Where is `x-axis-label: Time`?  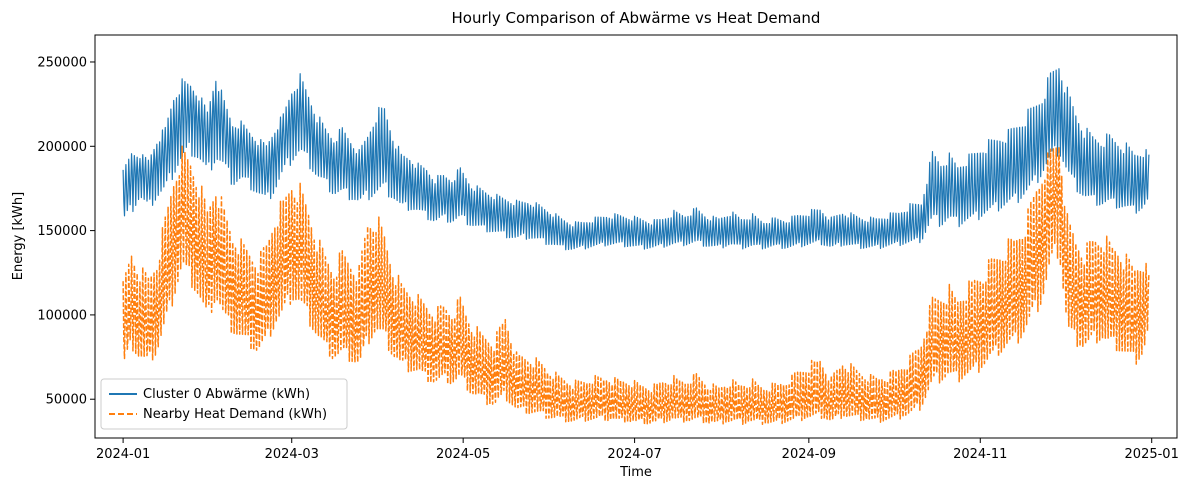
x-axis-label: Time is located at coordinates (635, 472).